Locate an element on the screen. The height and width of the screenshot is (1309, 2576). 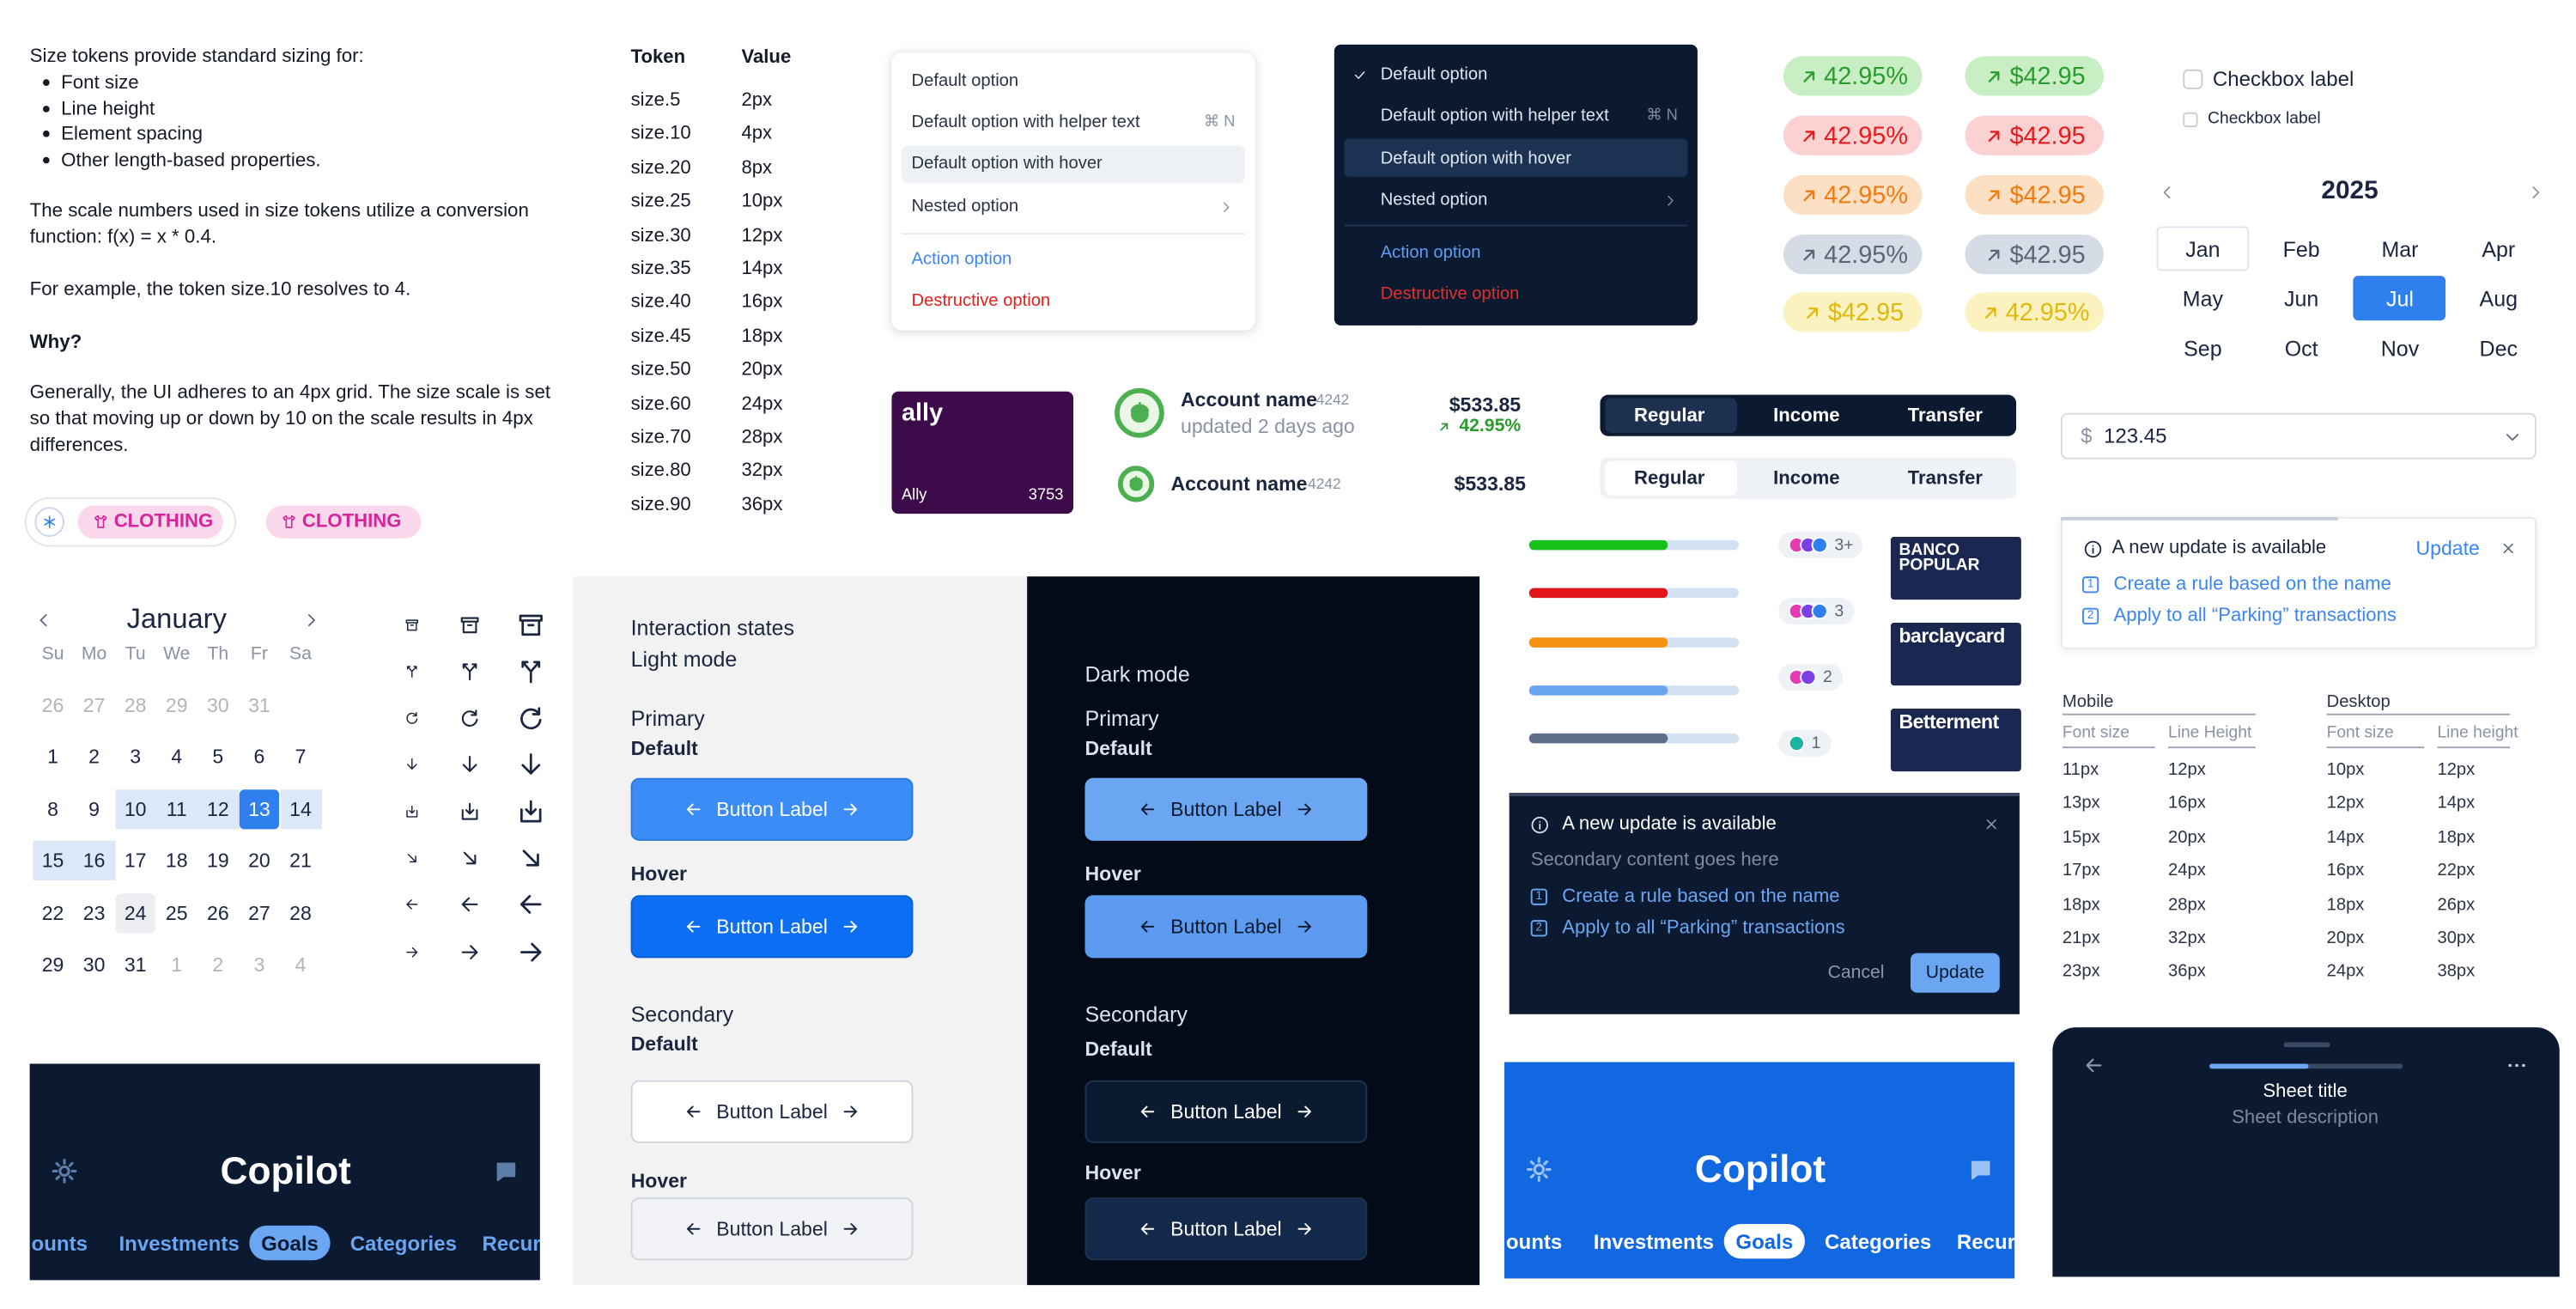
day: 13 is located at coordinates (259, 809).